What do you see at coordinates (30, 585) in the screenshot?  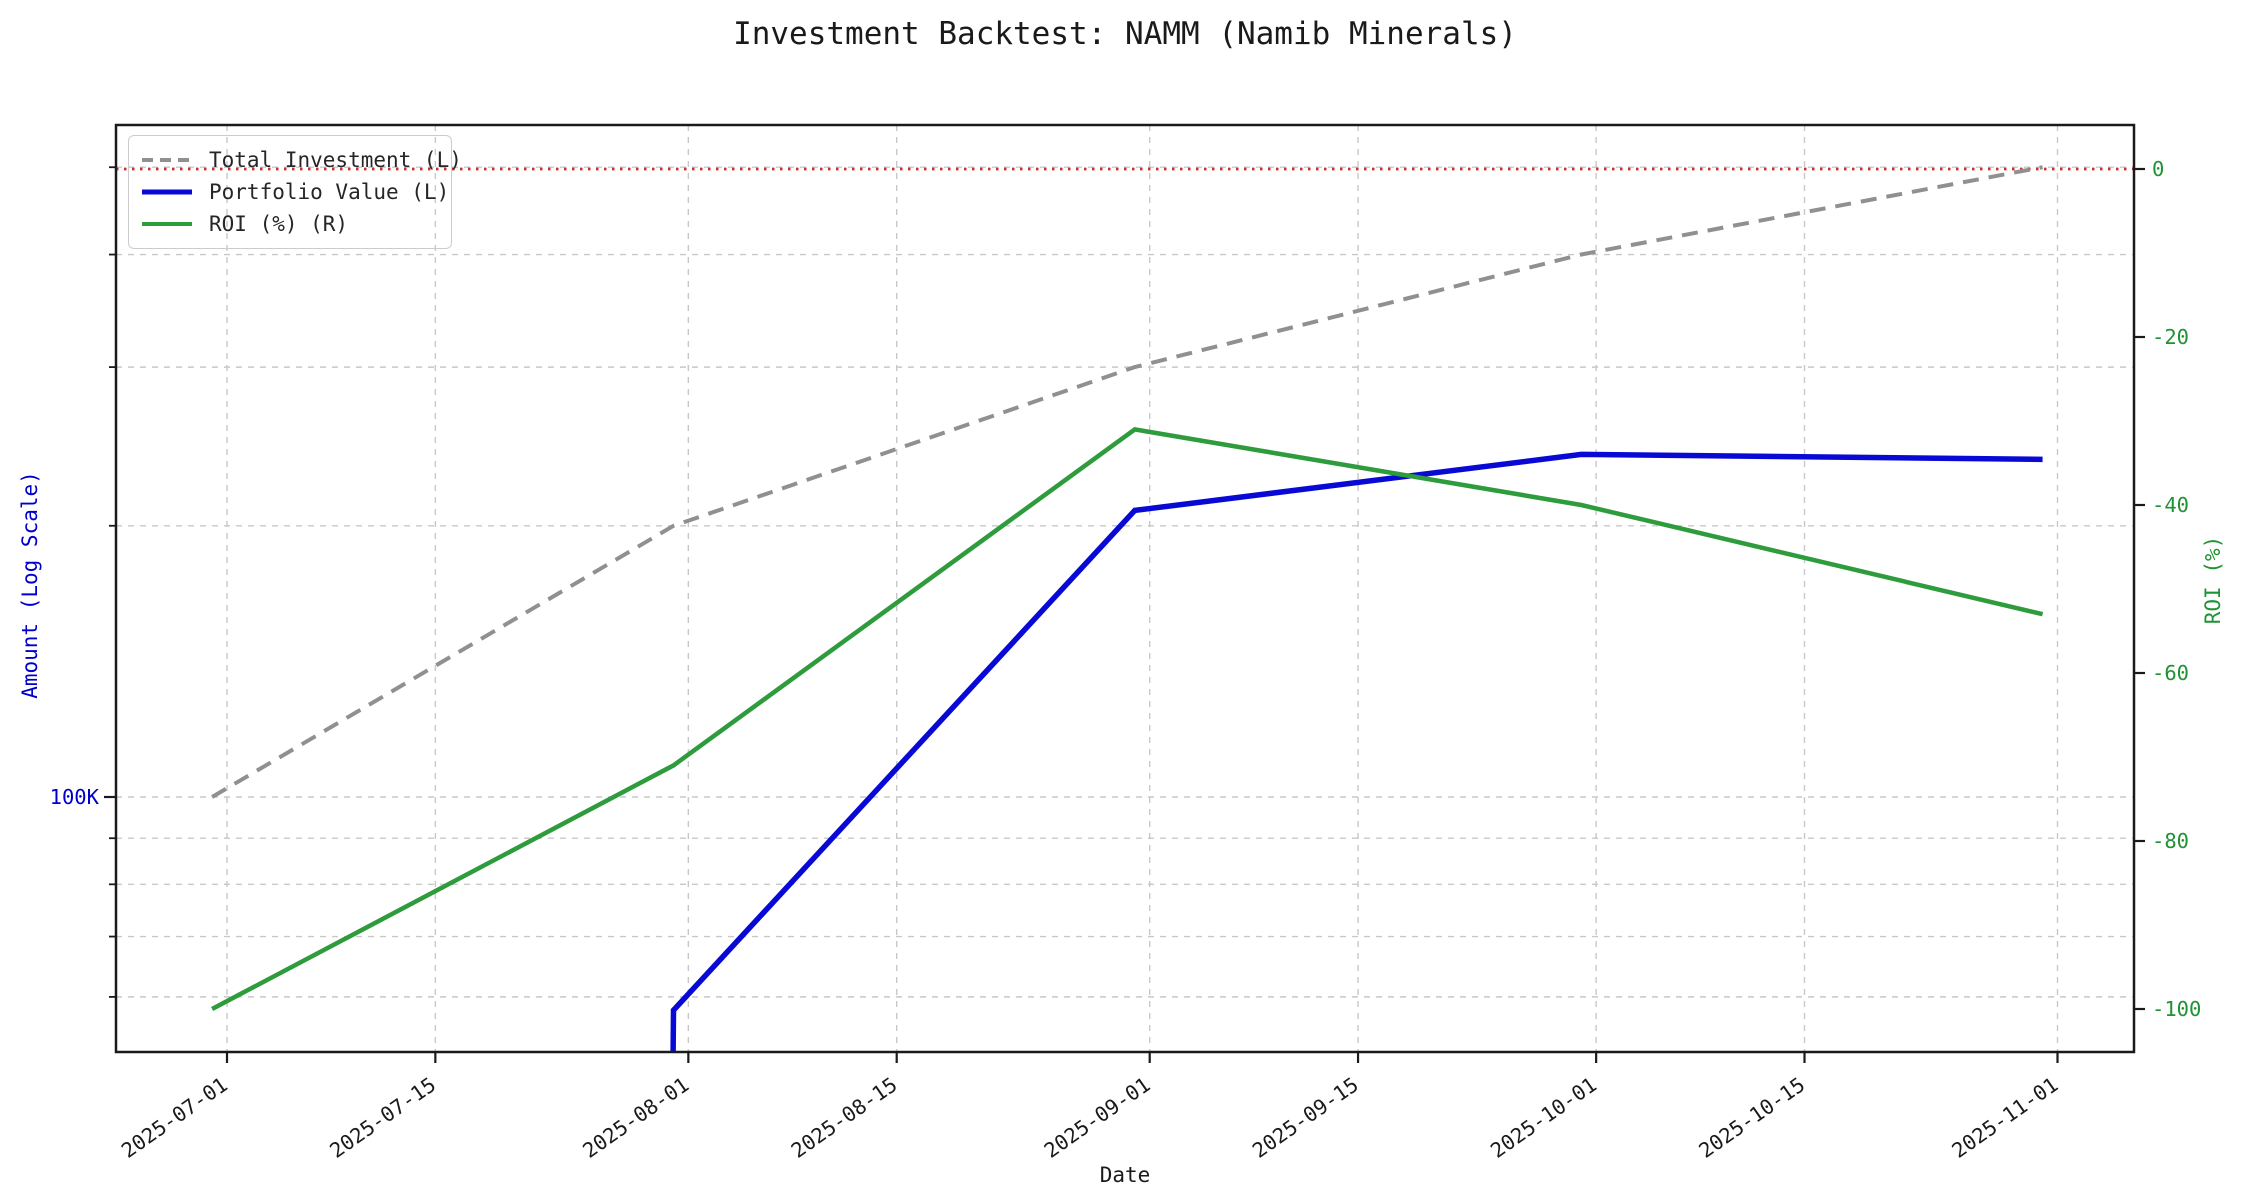 I see `left-axis-title: Amount (Log Scale)` at bounding box center [30, 585].